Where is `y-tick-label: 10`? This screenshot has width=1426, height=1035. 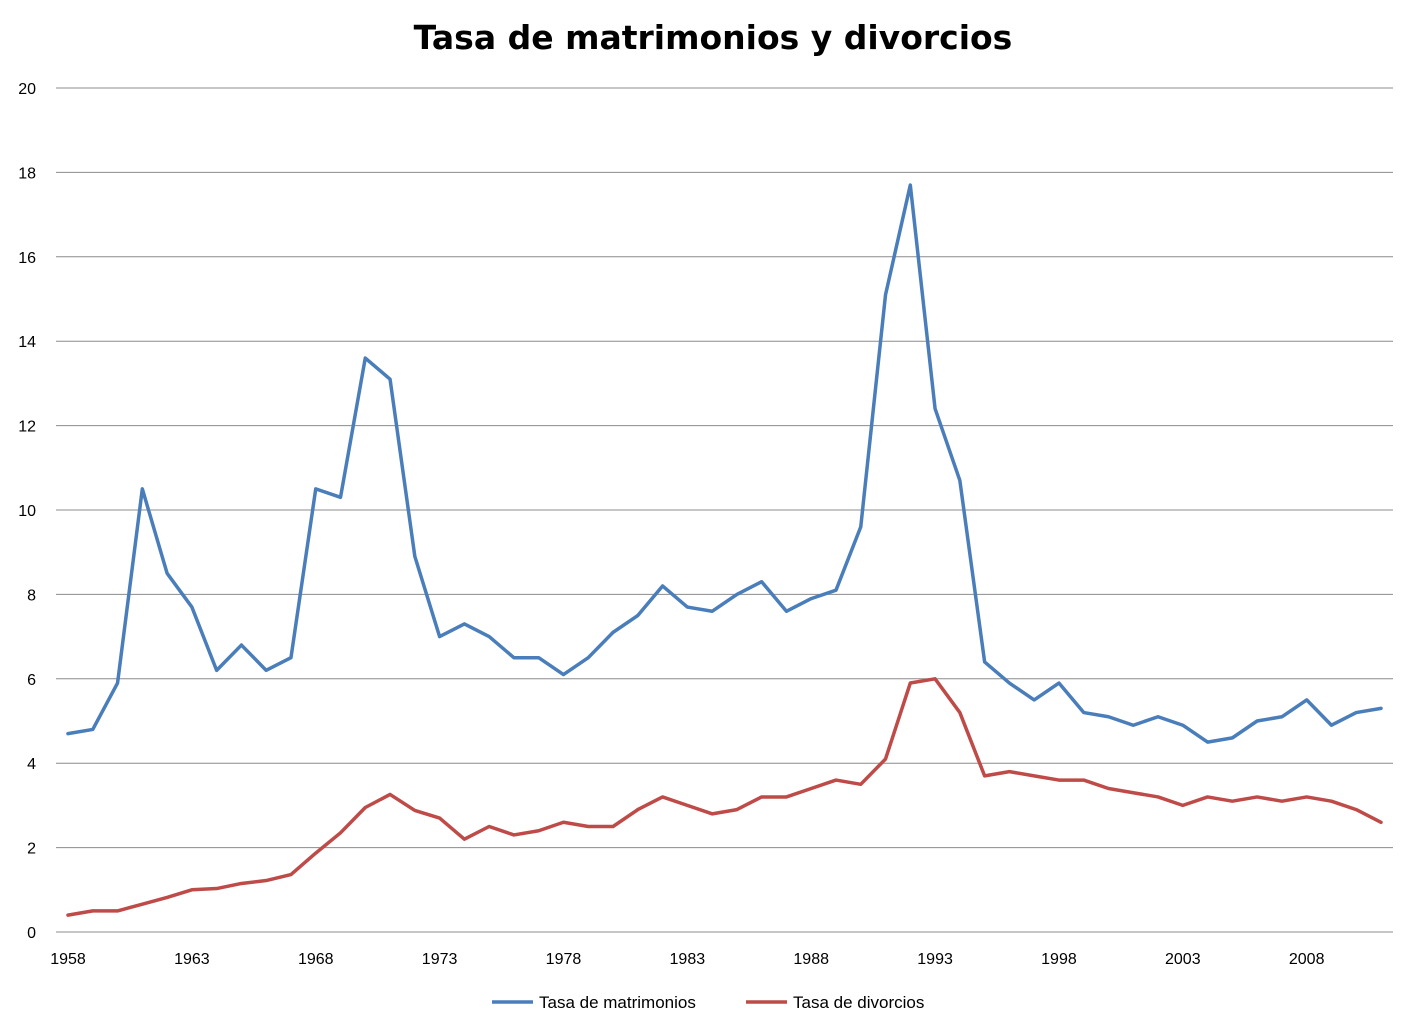 y-tick-label: 10 is located at coordinates (27, 511).